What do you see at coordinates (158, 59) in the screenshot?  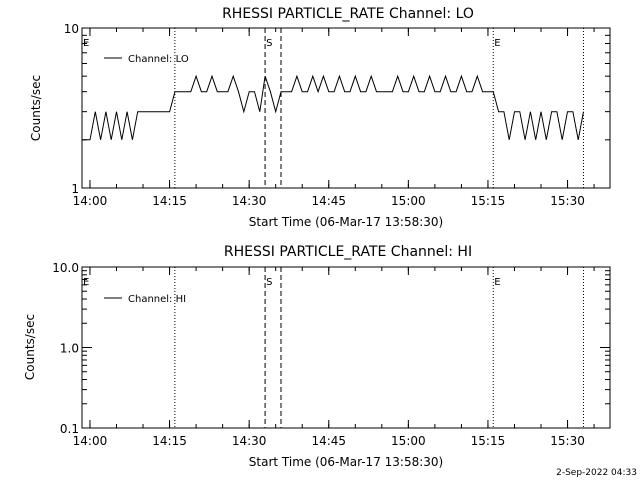 I see `lo-legend-label: Channel: LO` at bounding box center [158, 59].